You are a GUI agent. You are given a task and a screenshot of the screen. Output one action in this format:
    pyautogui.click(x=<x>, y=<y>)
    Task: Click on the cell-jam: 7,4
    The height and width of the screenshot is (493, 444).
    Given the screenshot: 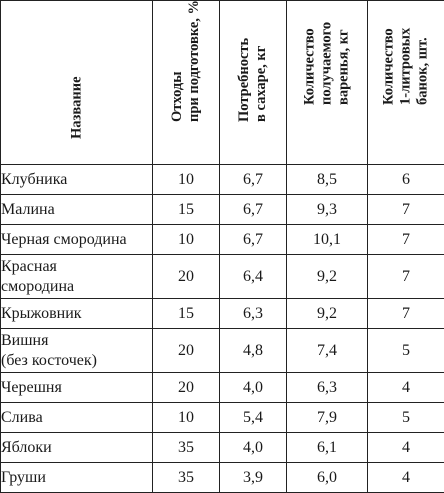 What is the action you would take?
    pyautogui.click(x=327, y=351)
    